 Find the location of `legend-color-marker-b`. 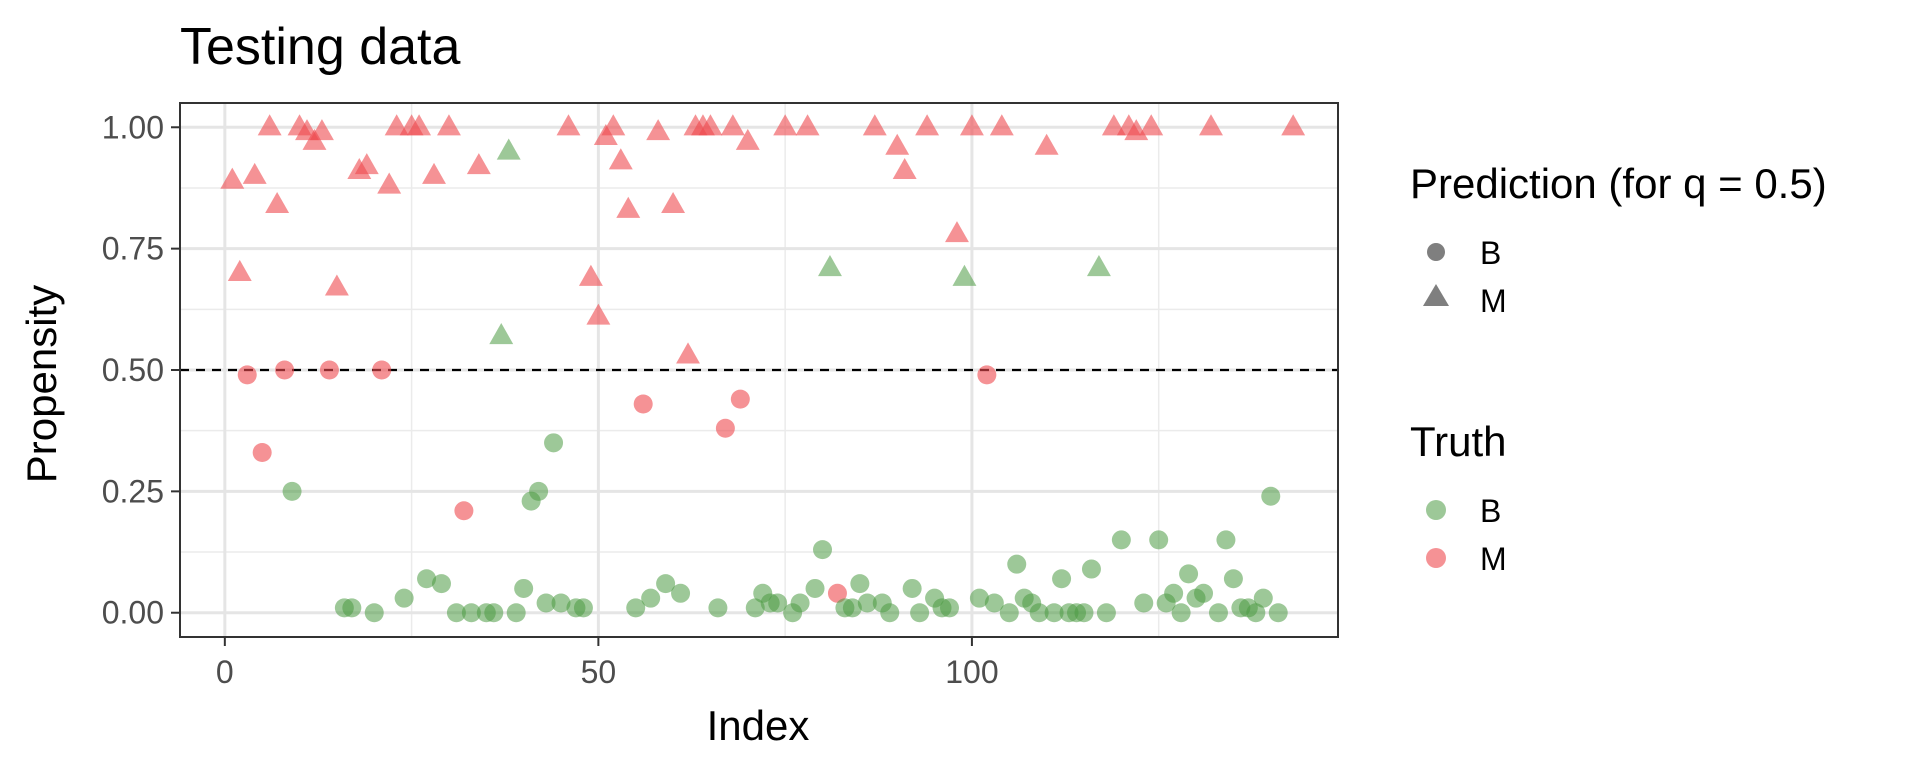

legend-color-marker-b is located at coordinates (1436, 510).